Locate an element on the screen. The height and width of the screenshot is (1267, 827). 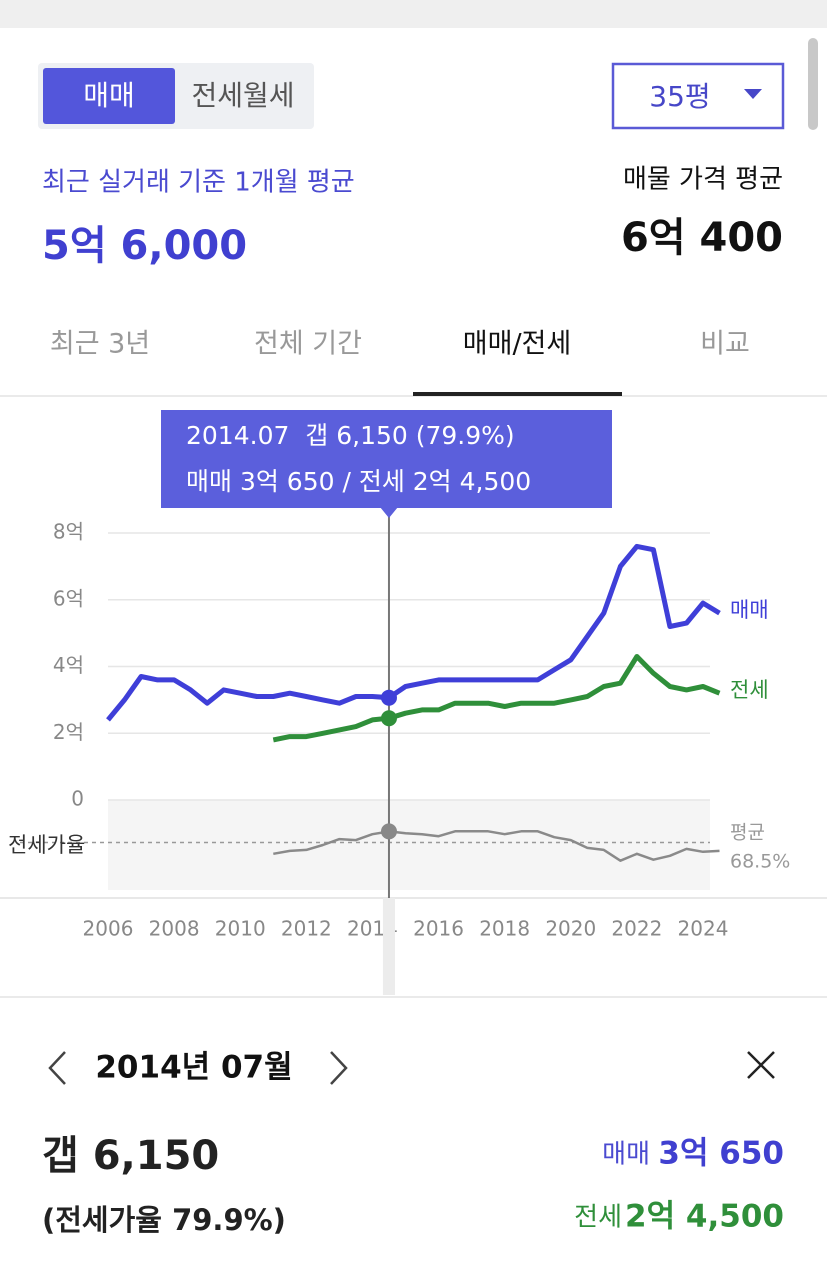
y-tick-label: 8억 is located at coordinates (68, 532).